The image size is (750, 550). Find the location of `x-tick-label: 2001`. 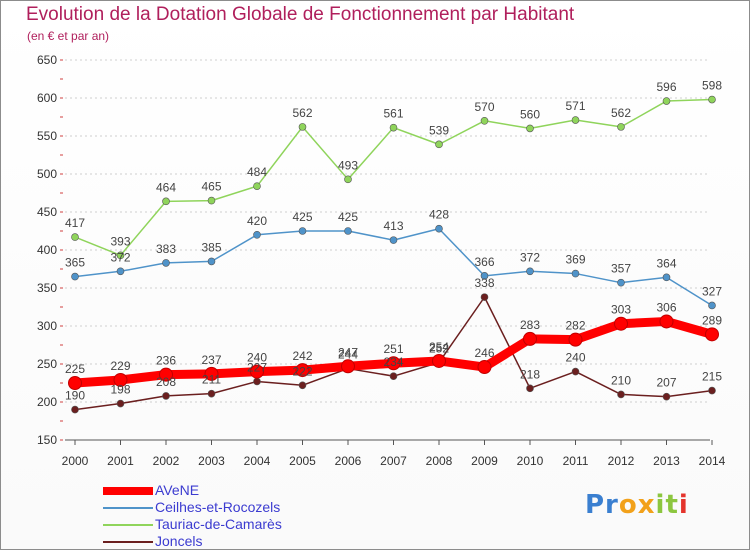

x-tick-label: 2001 is located at coordinates (120, 461).